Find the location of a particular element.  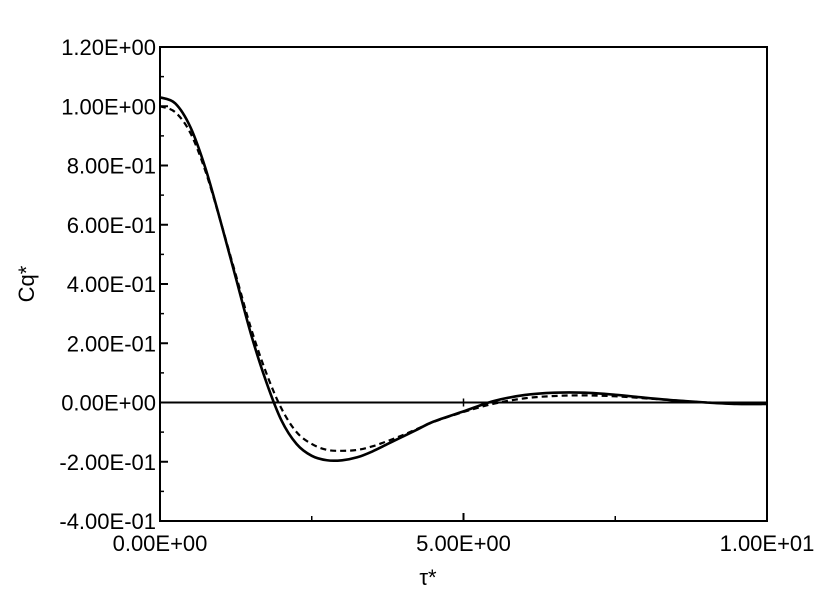

y-tick-label: 0.00E+00 is located at coordinates (108, 403).